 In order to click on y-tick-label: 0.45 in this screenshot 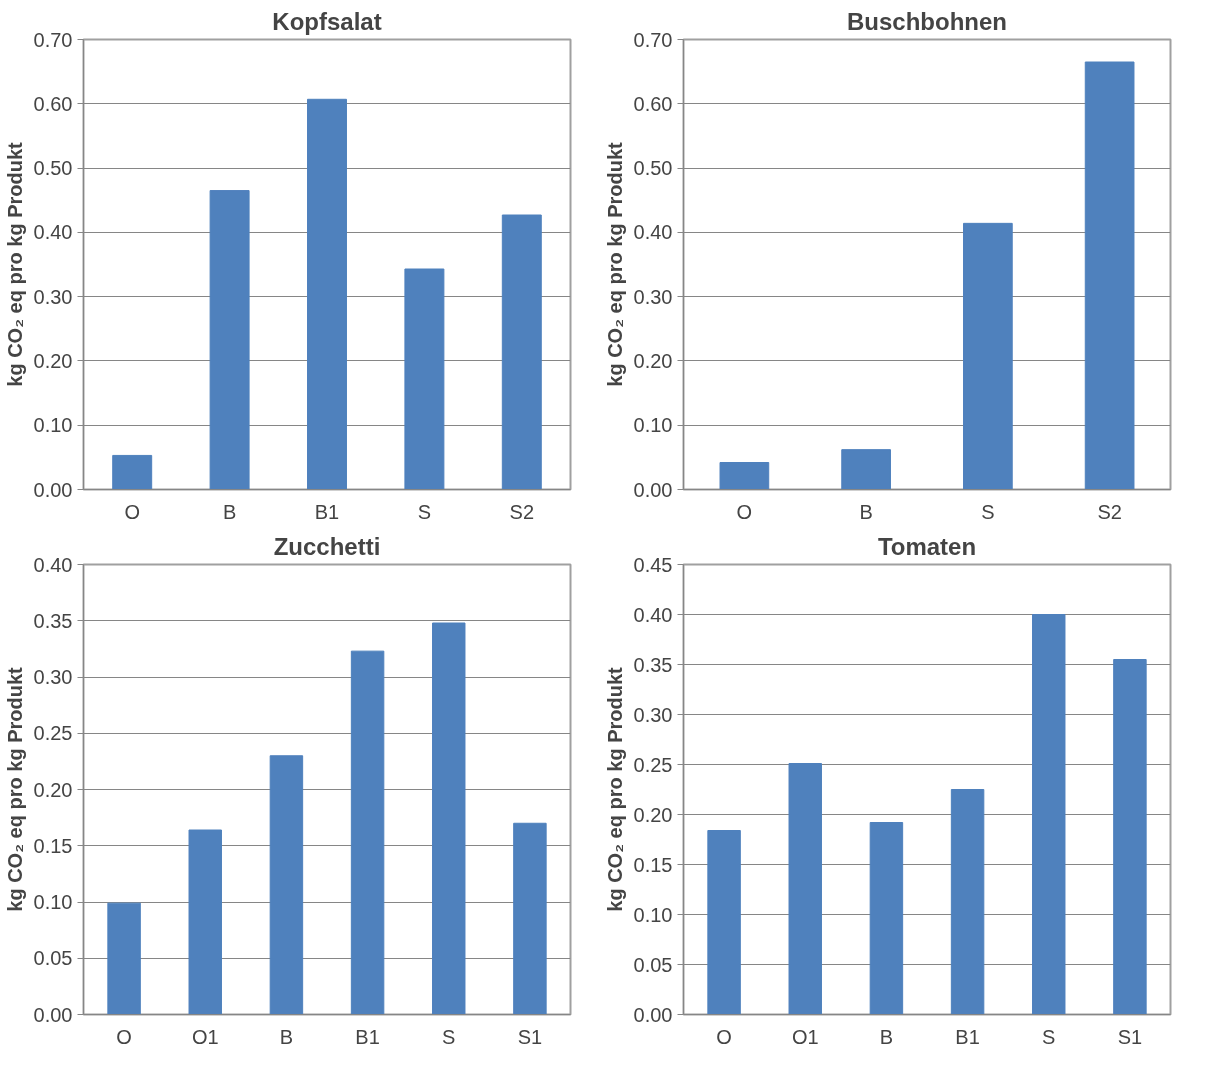, I will do `click(653, 564)`.